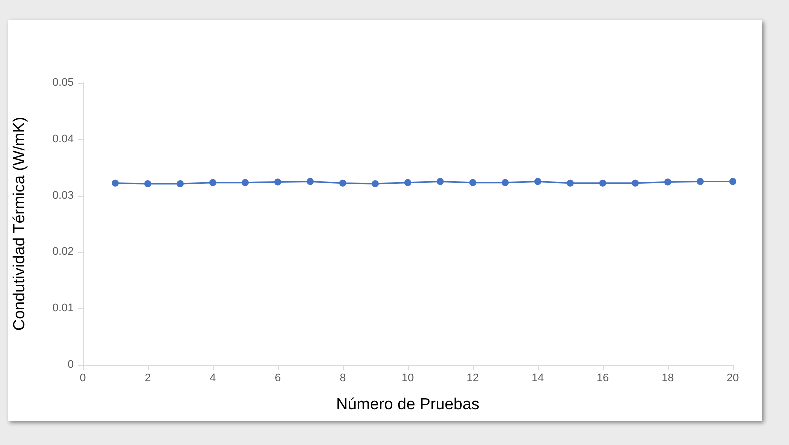 The image size is (789, 445). I want to click on y-tick-label: 0.02, so click(63, 252).